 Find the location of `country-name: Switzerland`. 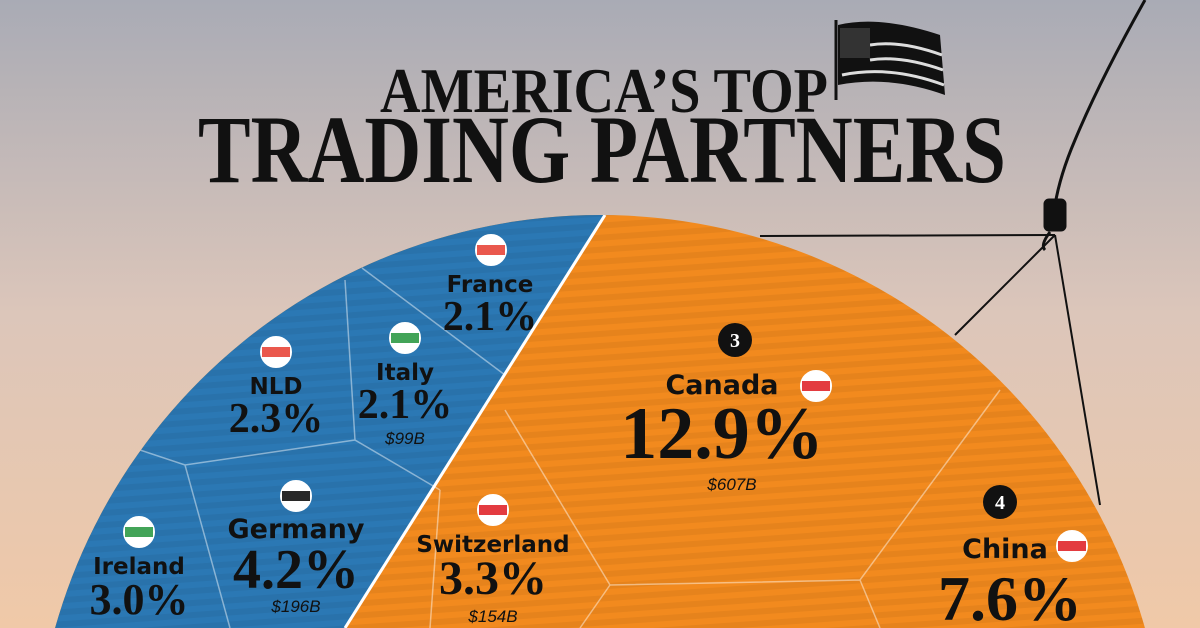

country-name: Switzerland is located at coordinates (492, 545).